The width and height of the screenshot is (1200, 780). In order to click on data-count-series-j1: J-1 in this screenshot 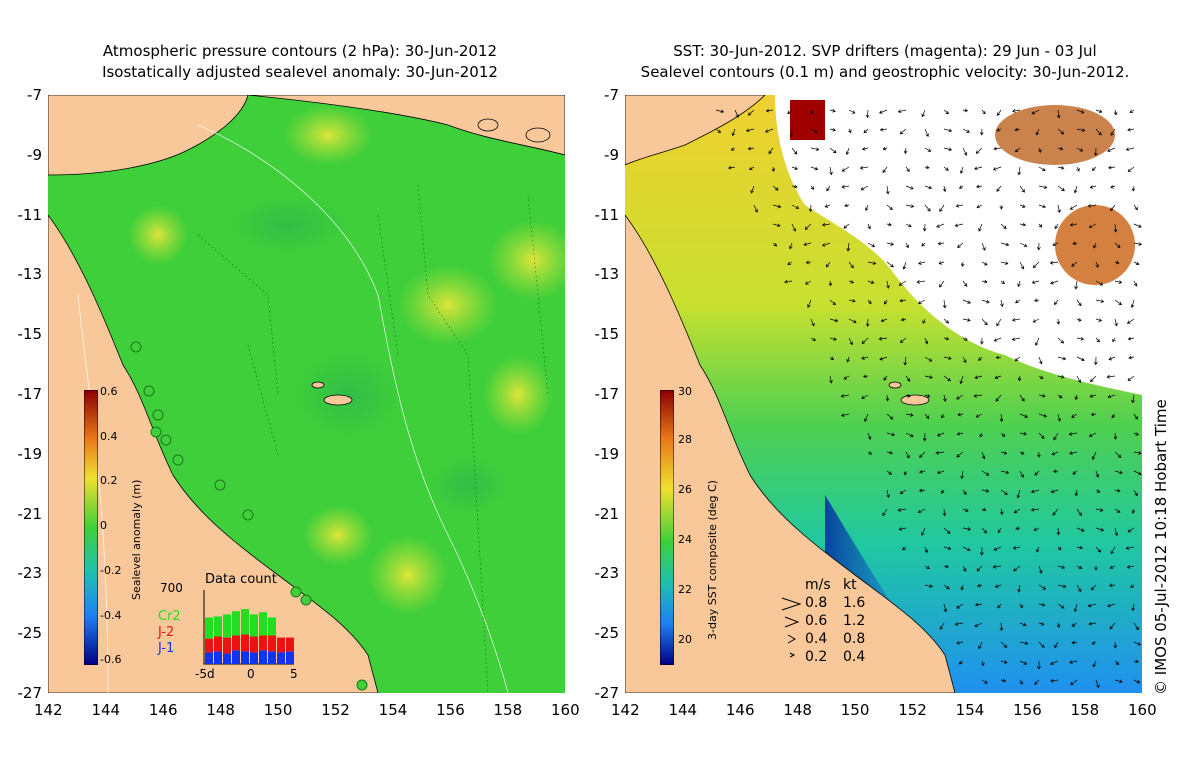, I will do `click(166, 648)`.